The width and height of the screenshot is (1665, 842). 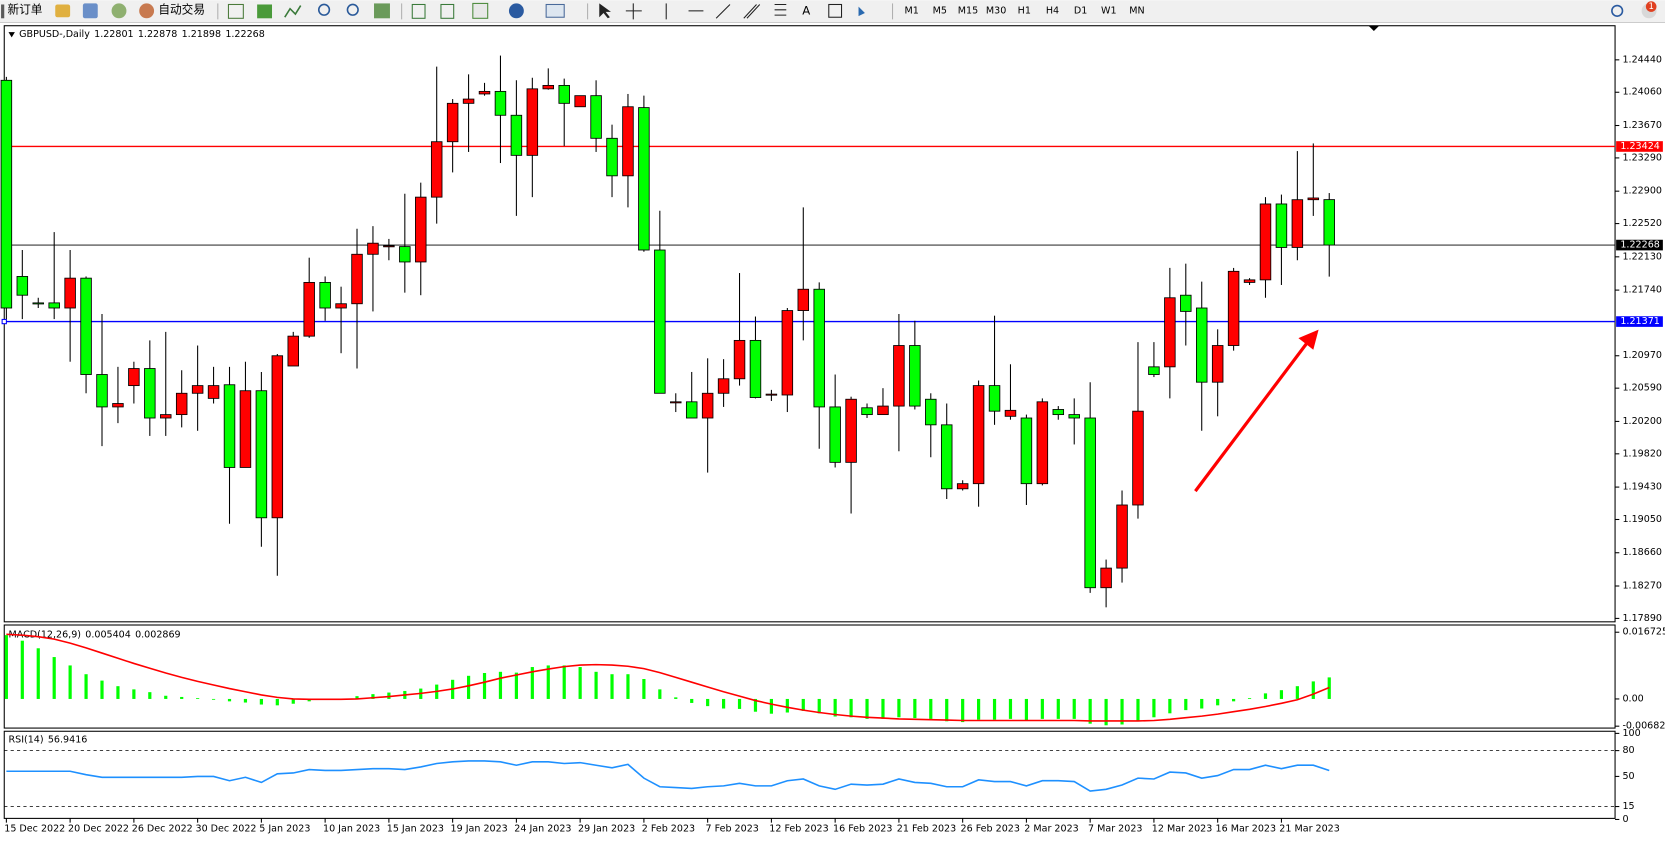 I want to click on zoom-in-icon, so click(x=324, y=9).